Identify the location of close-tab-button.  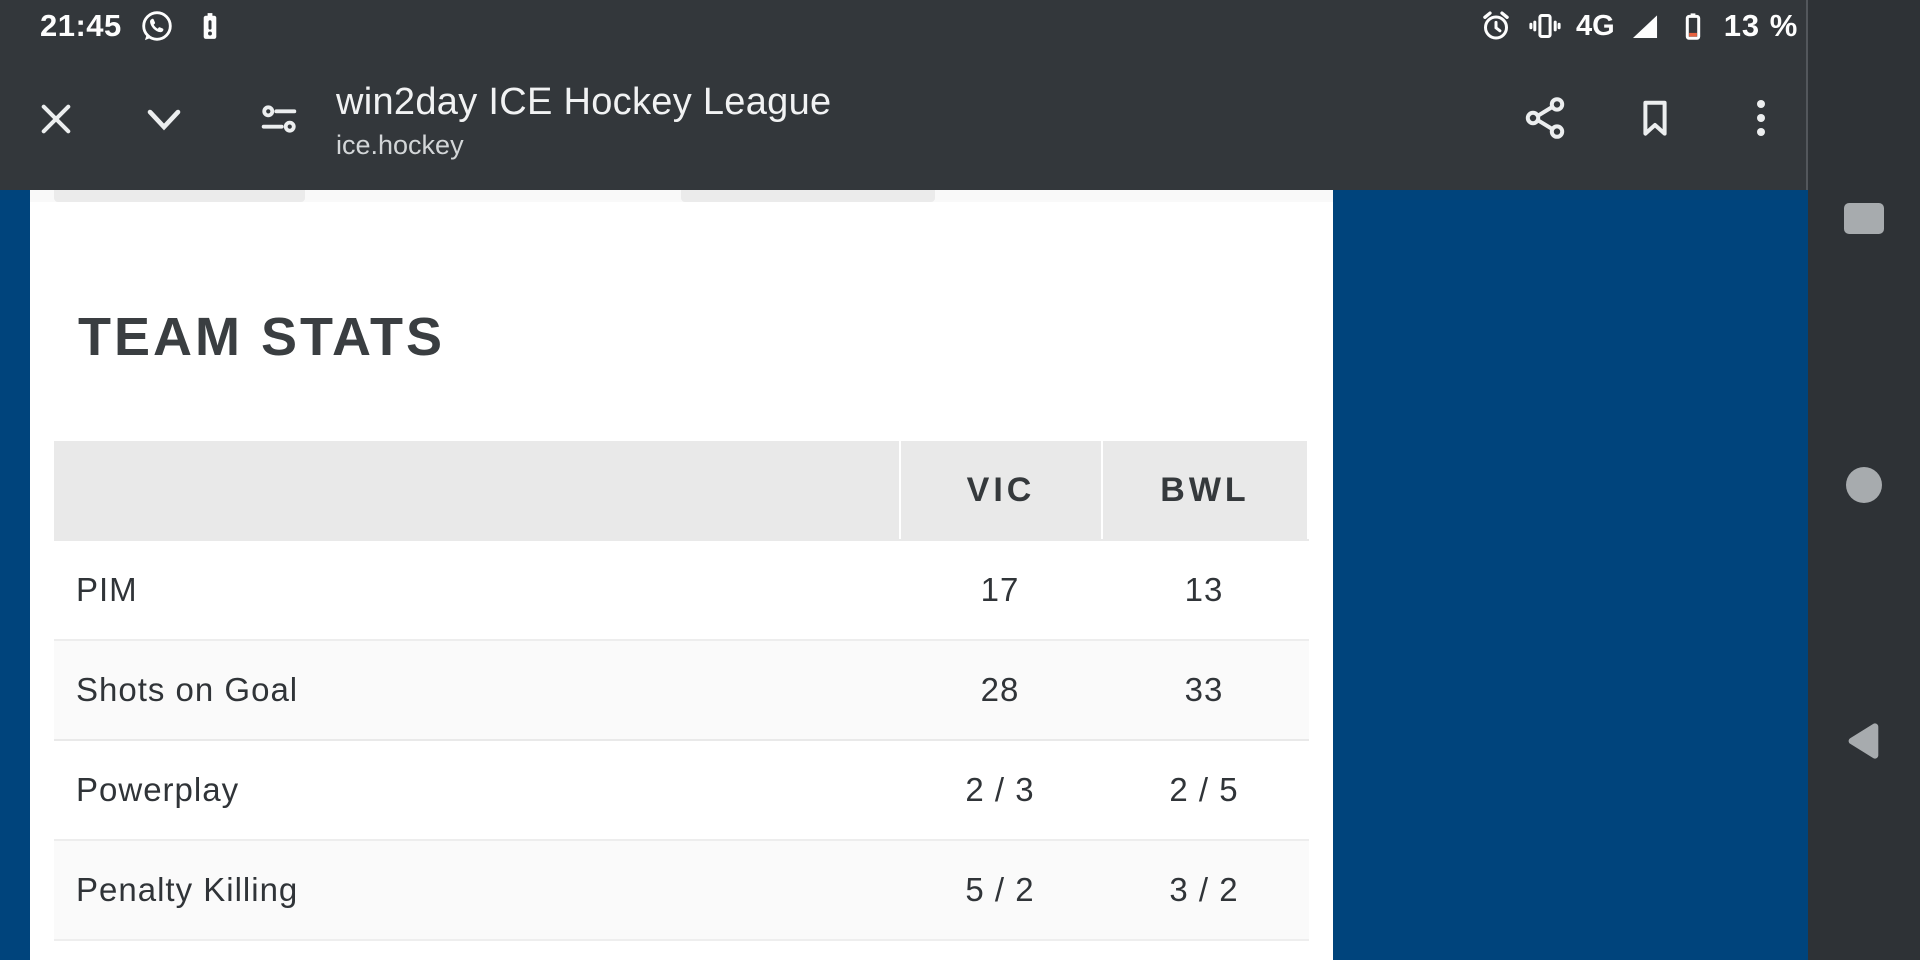
(56, 120).